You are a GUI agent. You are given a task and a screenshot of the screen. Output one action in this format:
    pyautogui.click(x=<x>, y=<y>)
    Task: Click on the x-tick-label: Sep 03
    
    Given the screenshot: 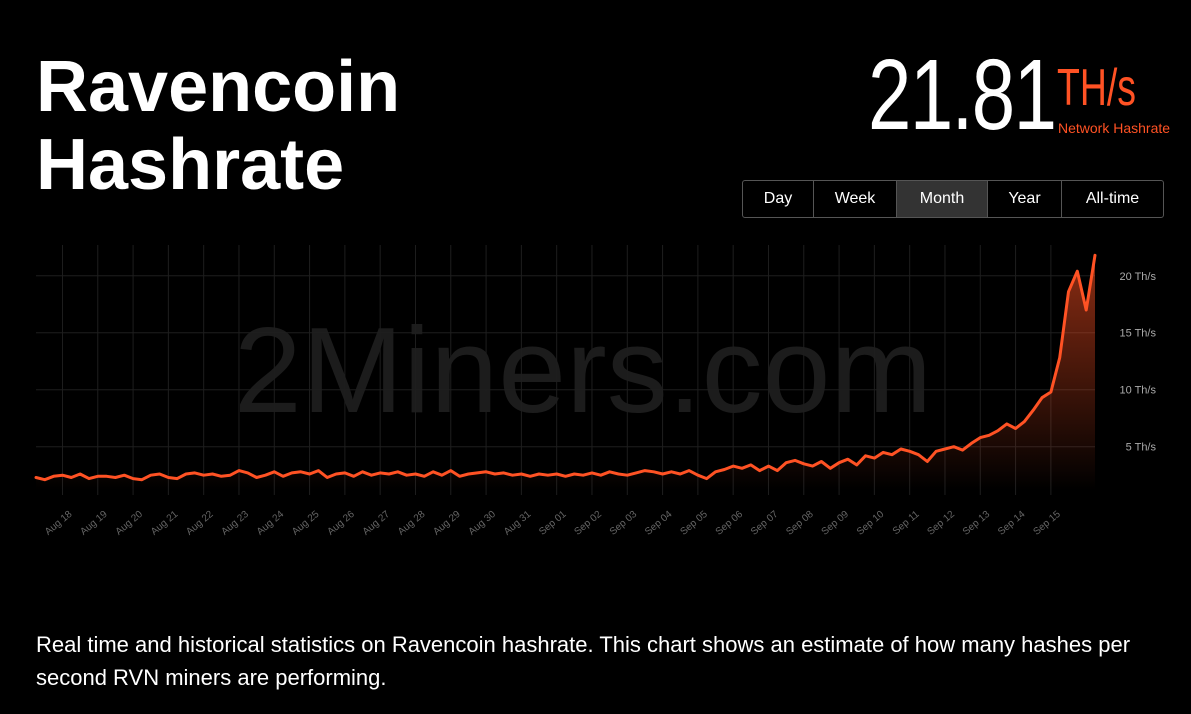 What is the action you would take?
    pyautogui.click(x=624, y=523)
    